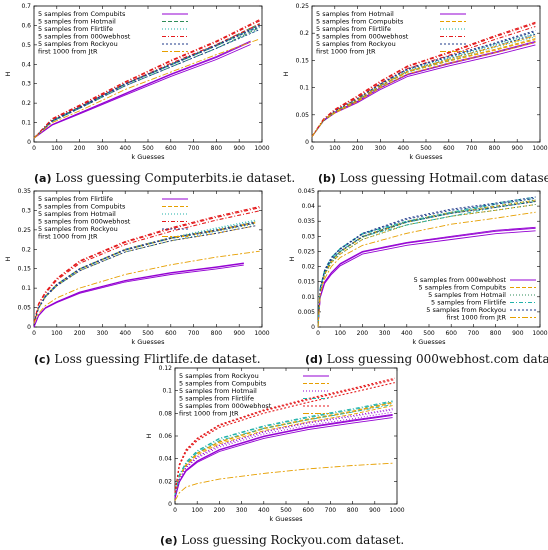 The image size is (548, 550). Describe the element at coordinates (286, 73) in the screenshot. I see `y-axis-label-b: H` at that location.